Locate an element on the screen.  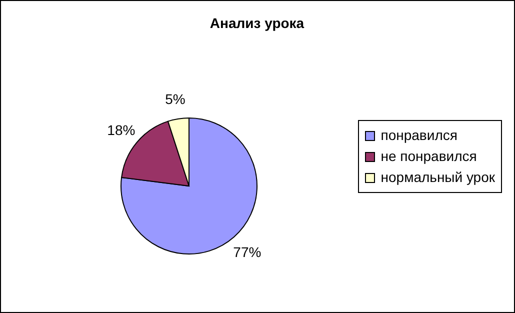
chart-title: Анализ урока is located at coordinates (257, 23).